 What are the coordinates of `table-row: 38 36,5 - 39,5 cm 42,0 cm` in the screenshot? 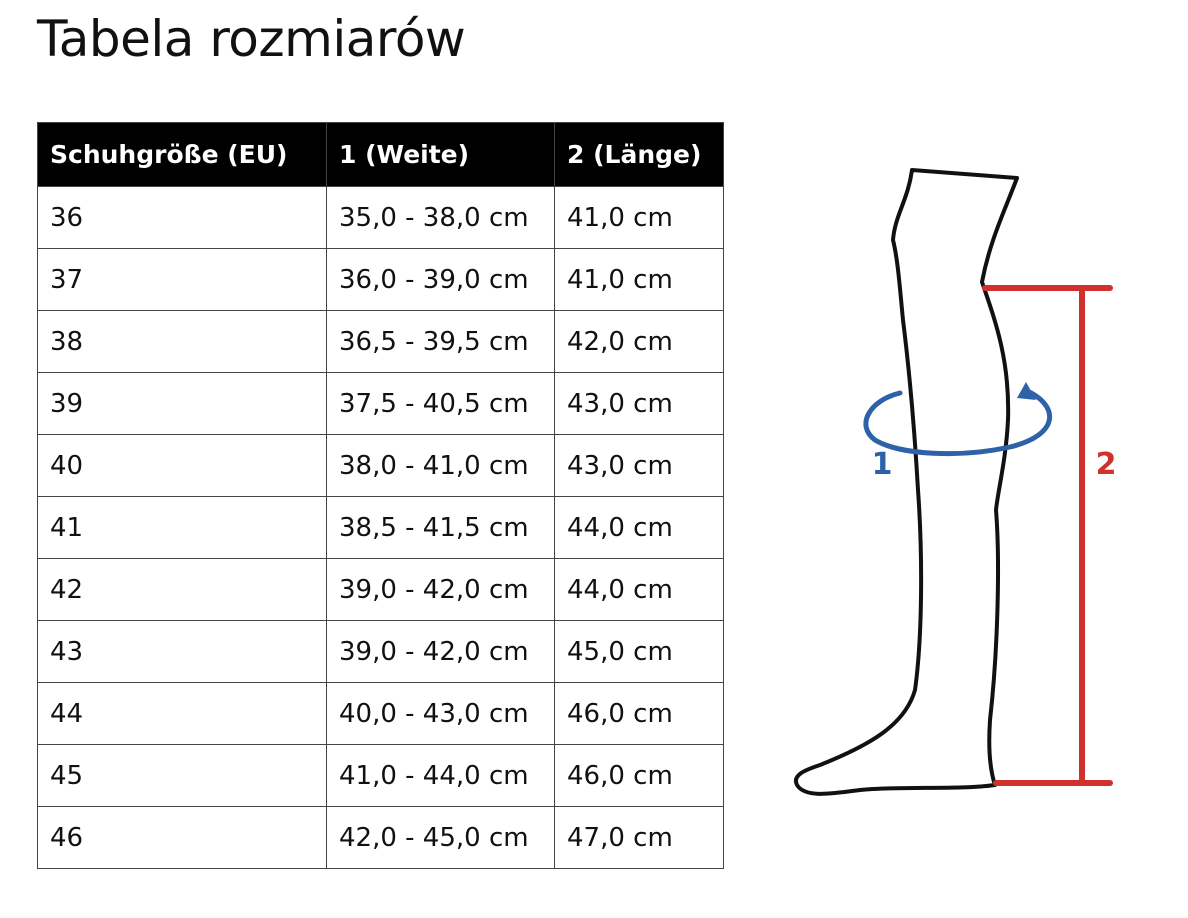 It's located at (380, 341).